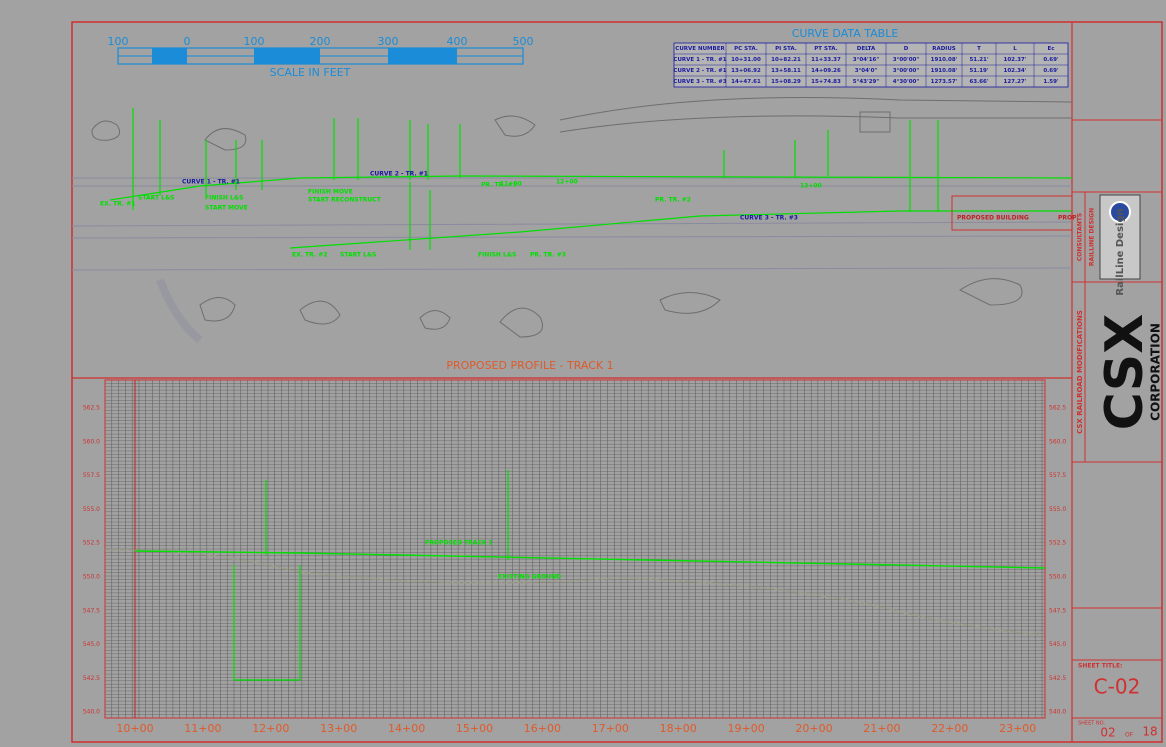 This screenshot has height=747, width=1166. Describe the element at coordinates (1057, 610) in the screenshot. I see `elevation-label-right: 547.5` at that location.